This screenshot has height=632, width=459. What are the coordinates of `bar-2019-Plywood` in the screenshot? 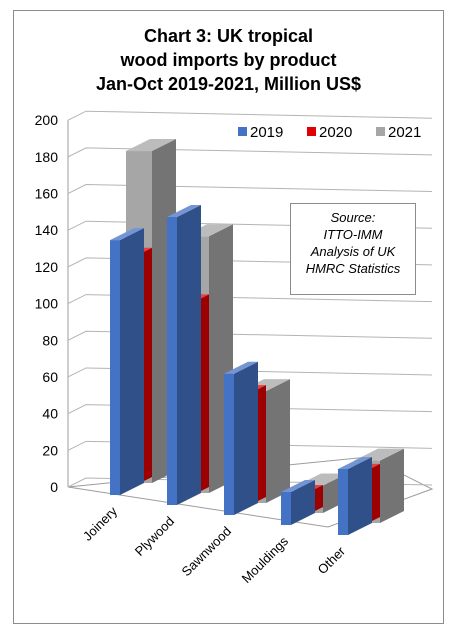 It's located at (172, 361).